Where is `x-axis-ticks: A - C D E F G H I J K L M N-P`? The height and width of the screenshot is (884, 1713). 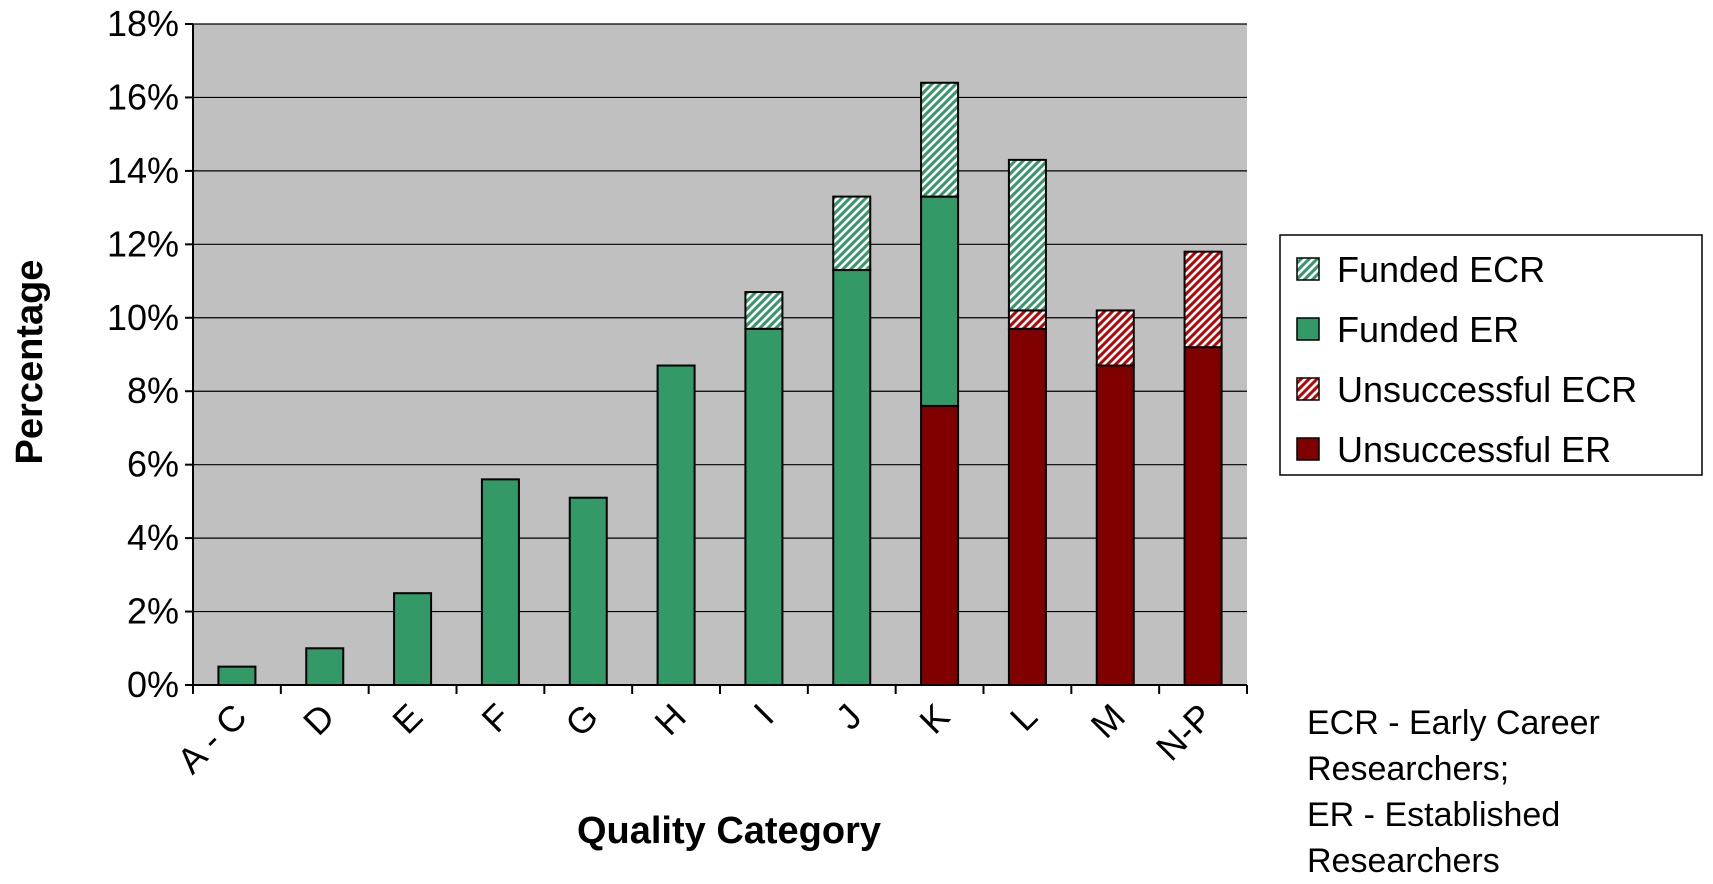 x-axis-ticks: A - C D E F G H I J K L M N-P is located at coordinates (708, 733).